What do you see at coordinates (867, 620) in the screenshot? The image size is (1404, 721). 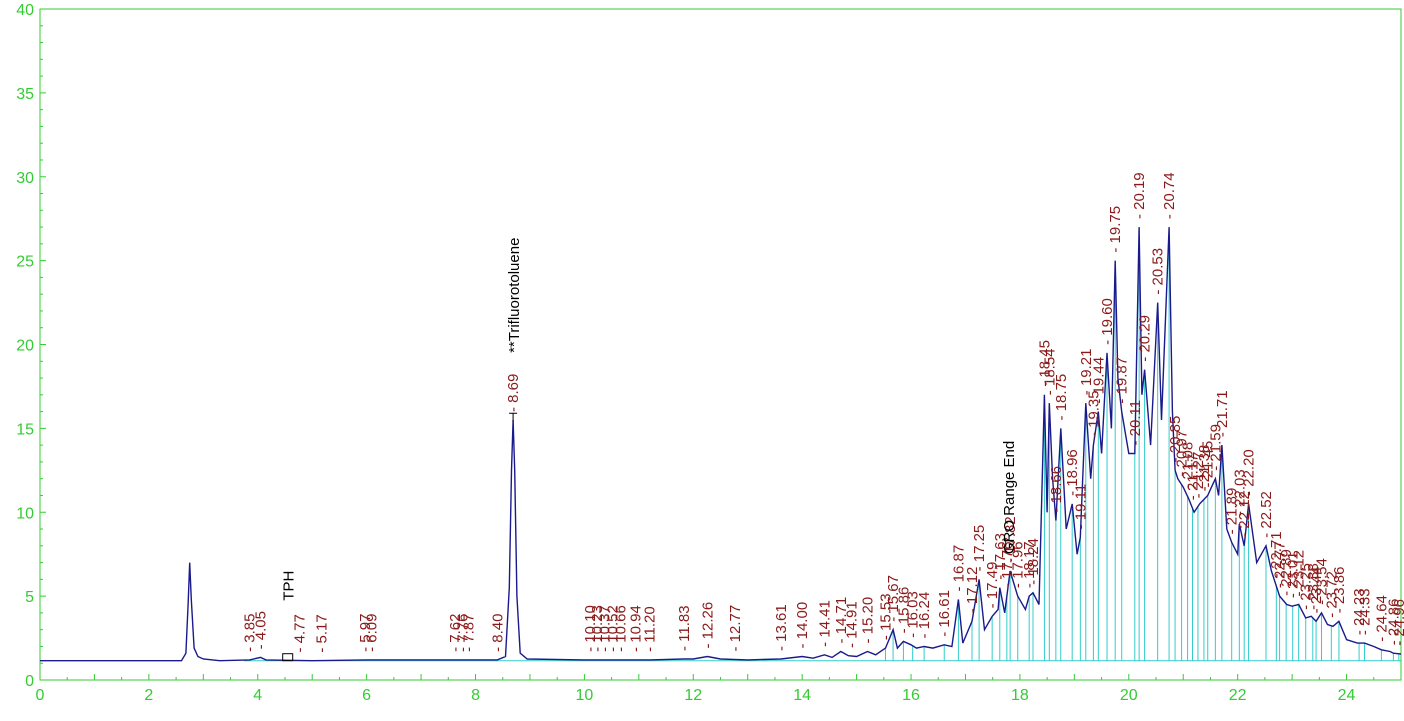 I see `peak-label: - 15.20` at bounding box center [867, 620].